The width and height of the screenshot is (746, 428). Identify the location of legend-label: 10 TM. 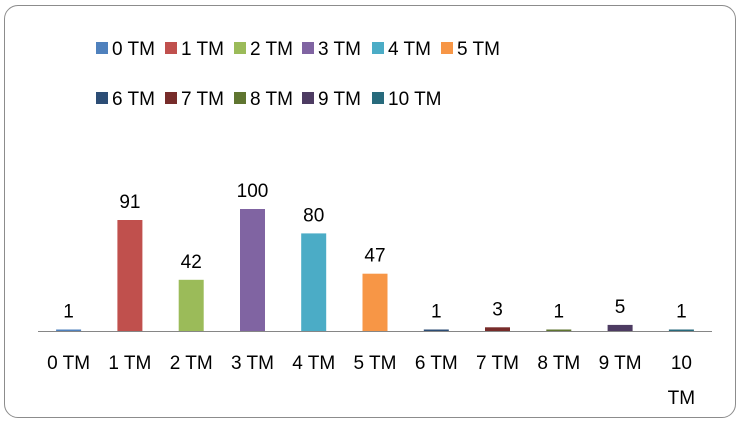
(415, 99).